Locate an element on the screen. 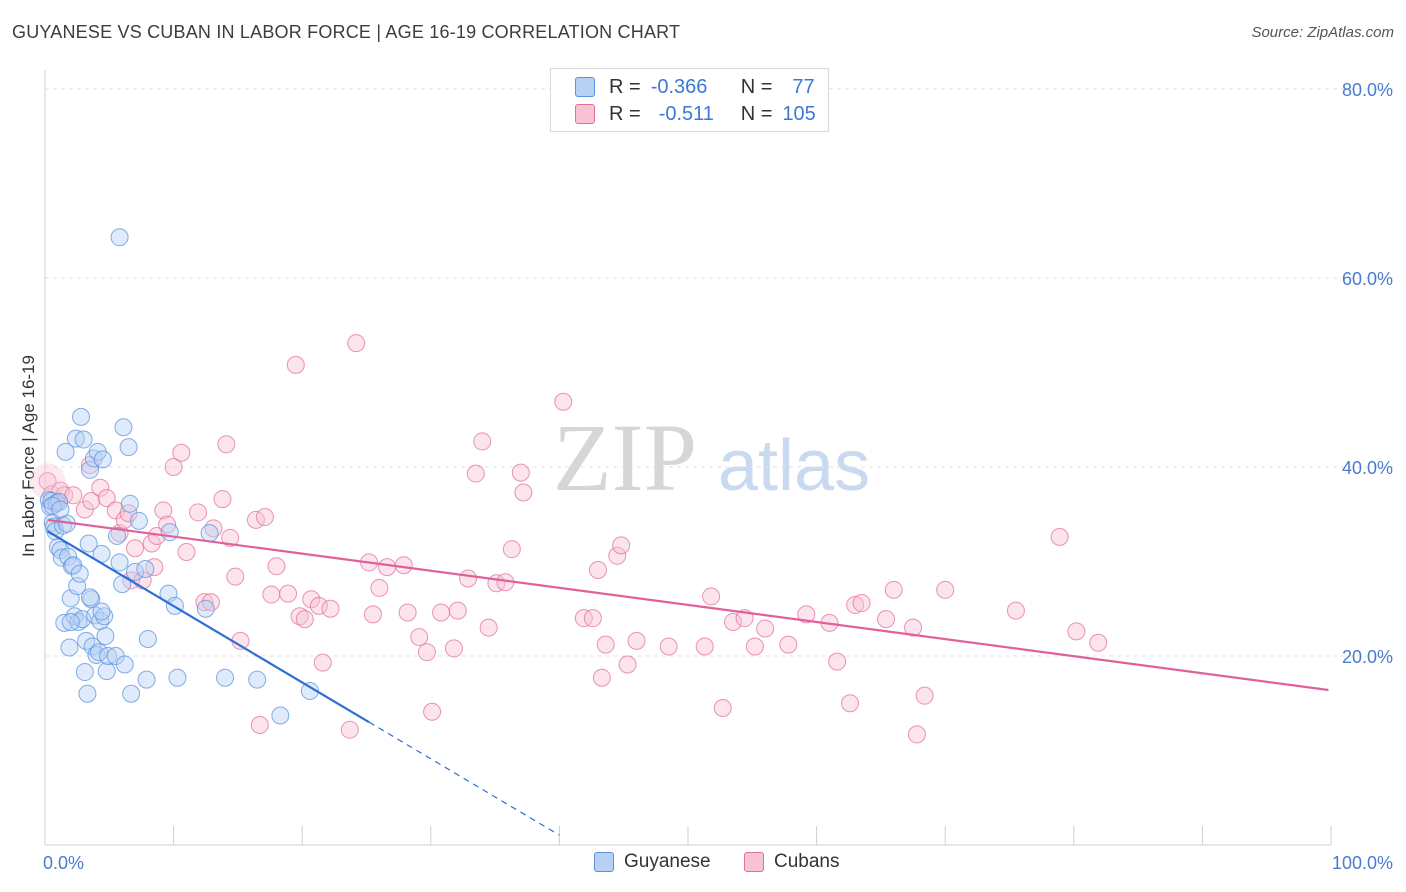 The height and width of the screenshot is (892, 1406). y-tick-label: 20.0% is located at coordinates (1367, 657).